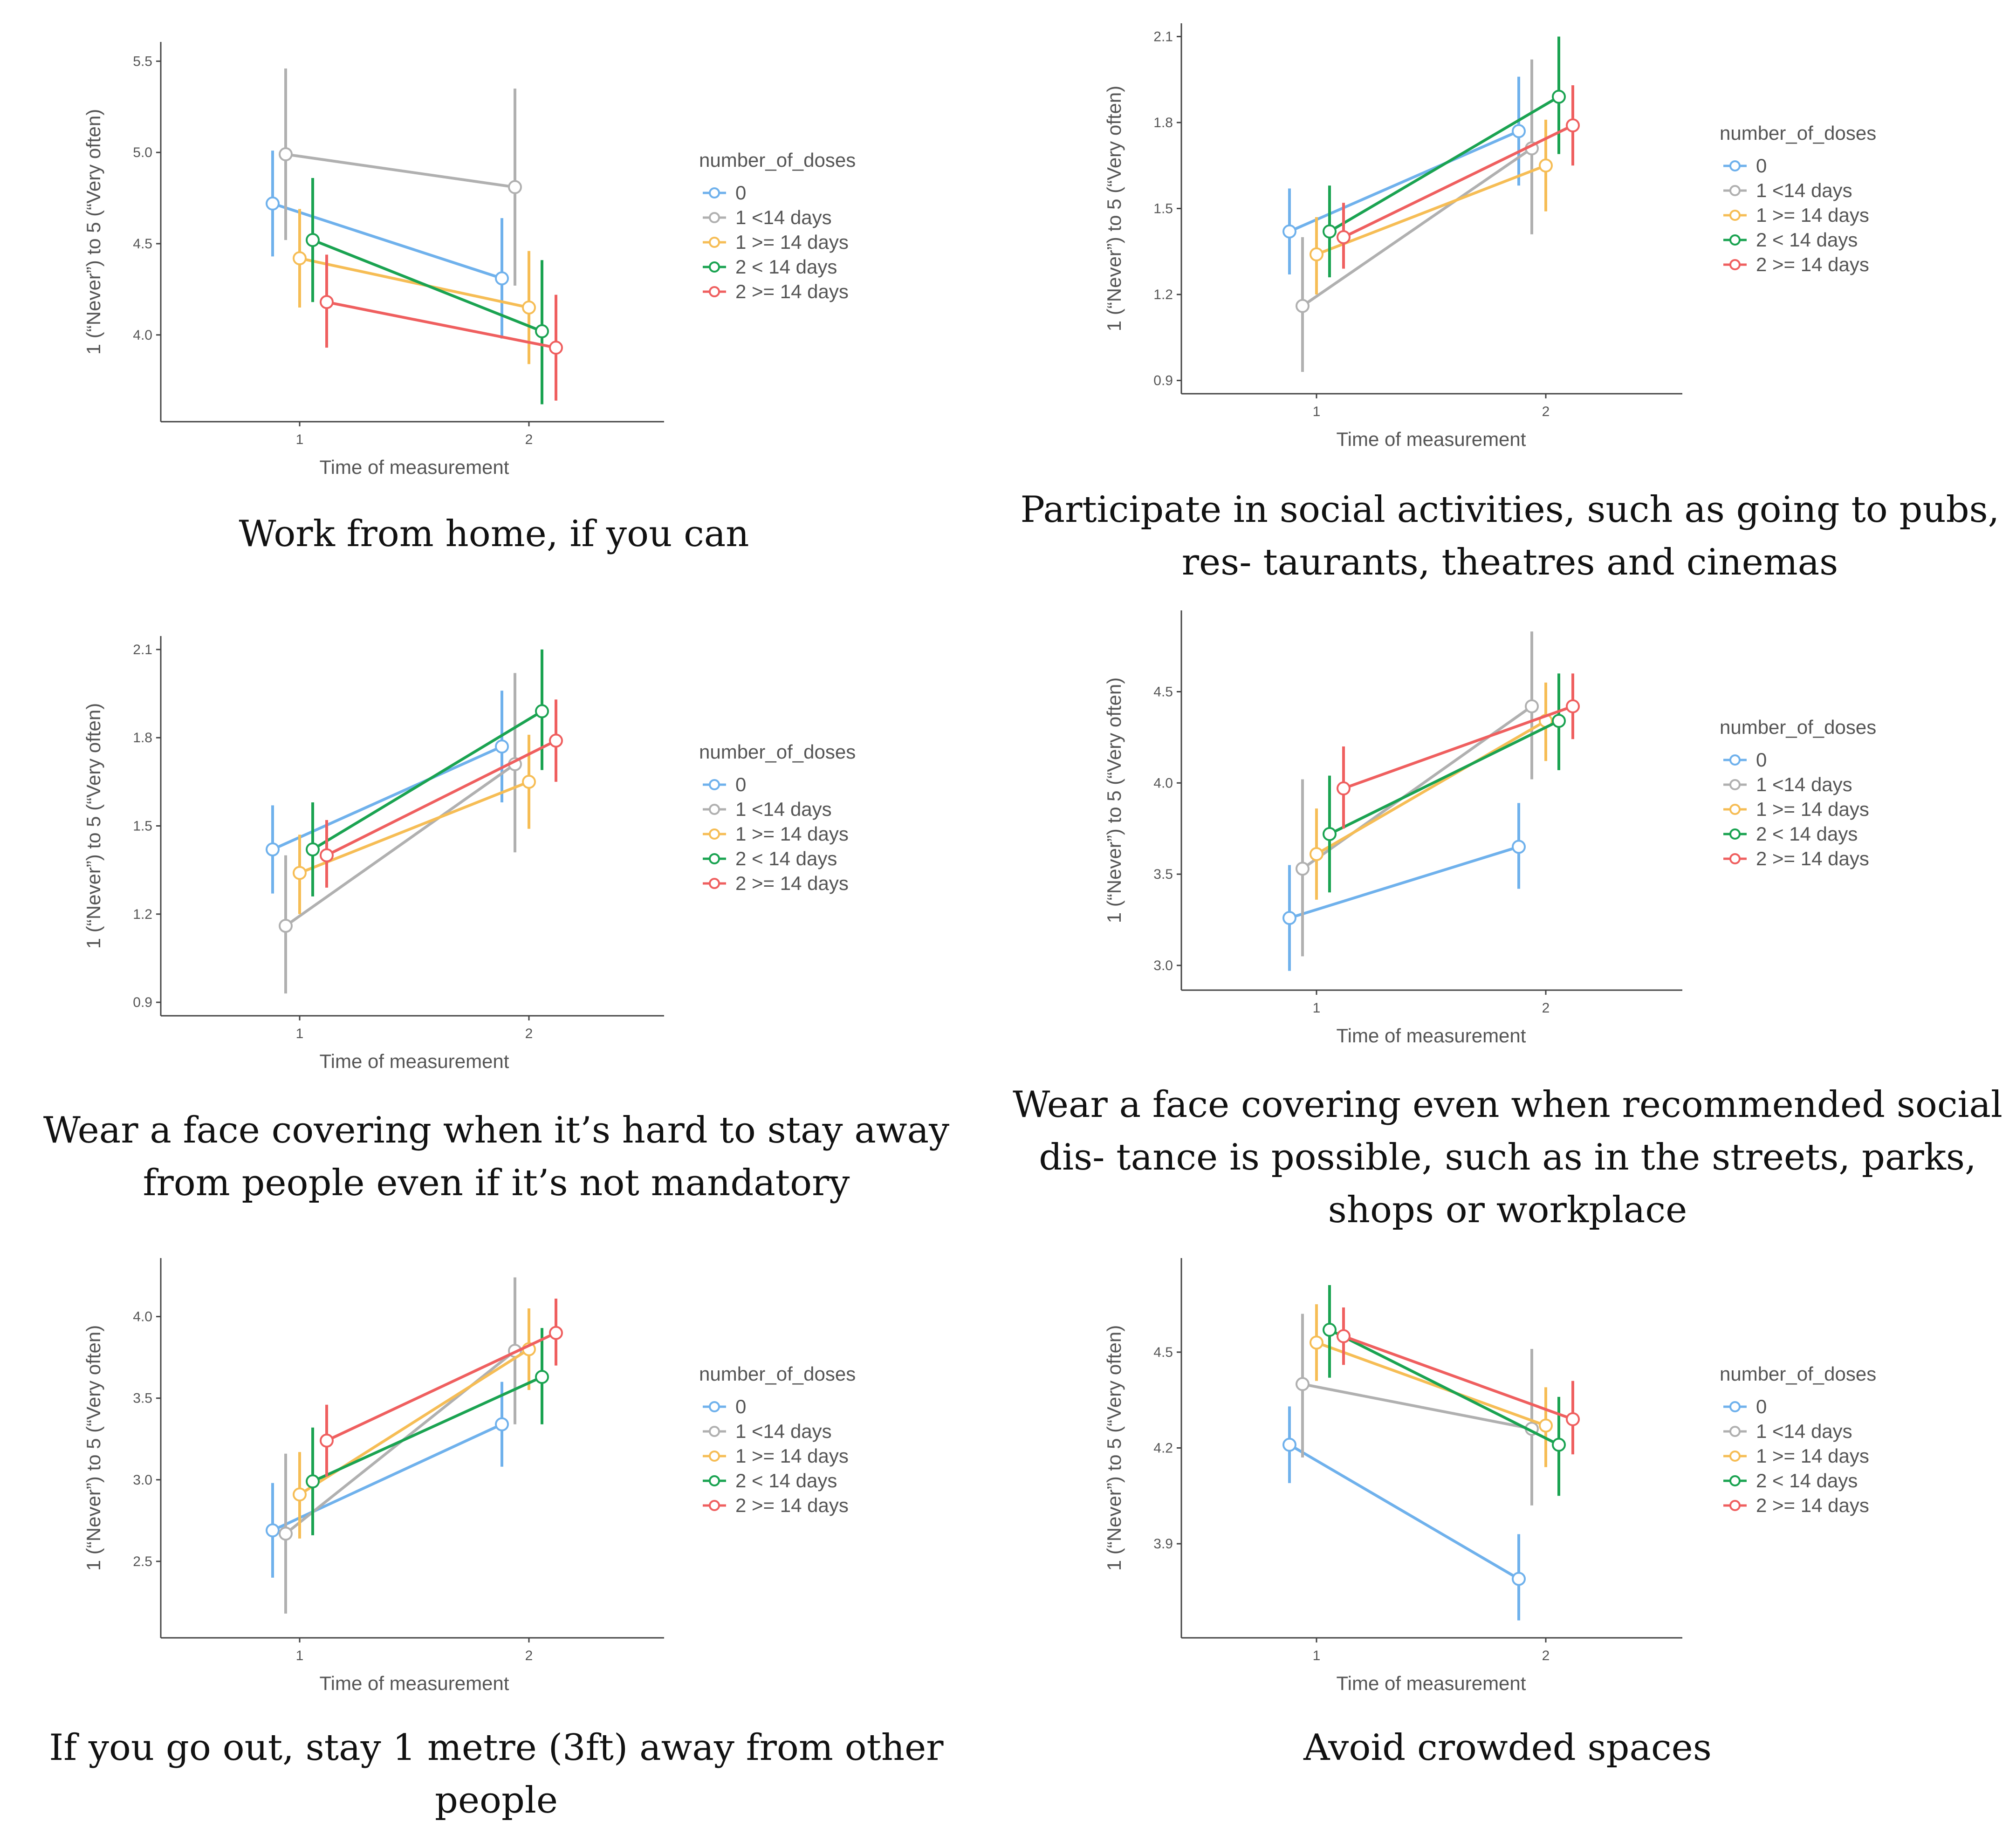 The width and height of the screenshot is (2016, 1827). I want to click on y-tick-label: 2.1, so click(142, 649).